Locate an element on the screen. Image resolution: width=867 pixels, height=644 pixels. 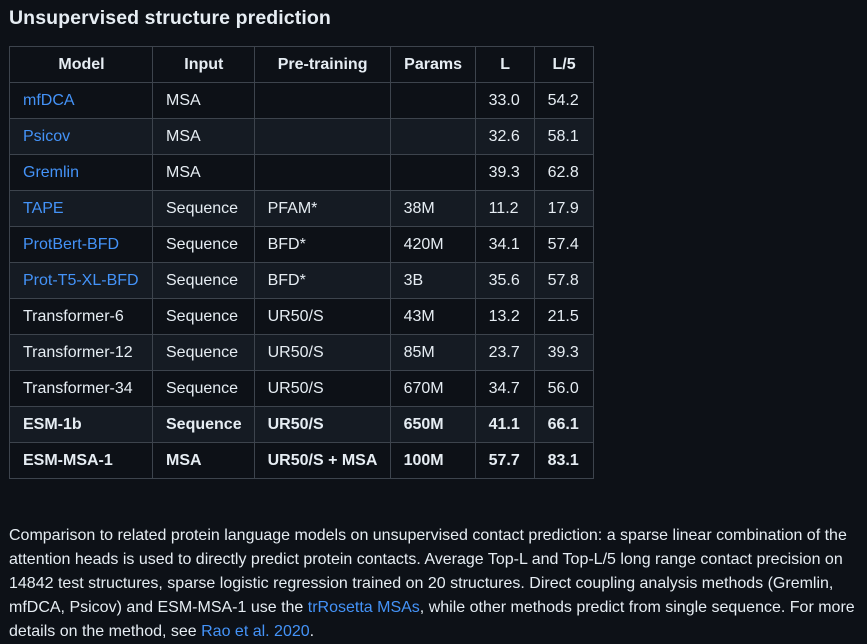
cell-model: ProtBert-BFD is located at coordinates (81, 244).